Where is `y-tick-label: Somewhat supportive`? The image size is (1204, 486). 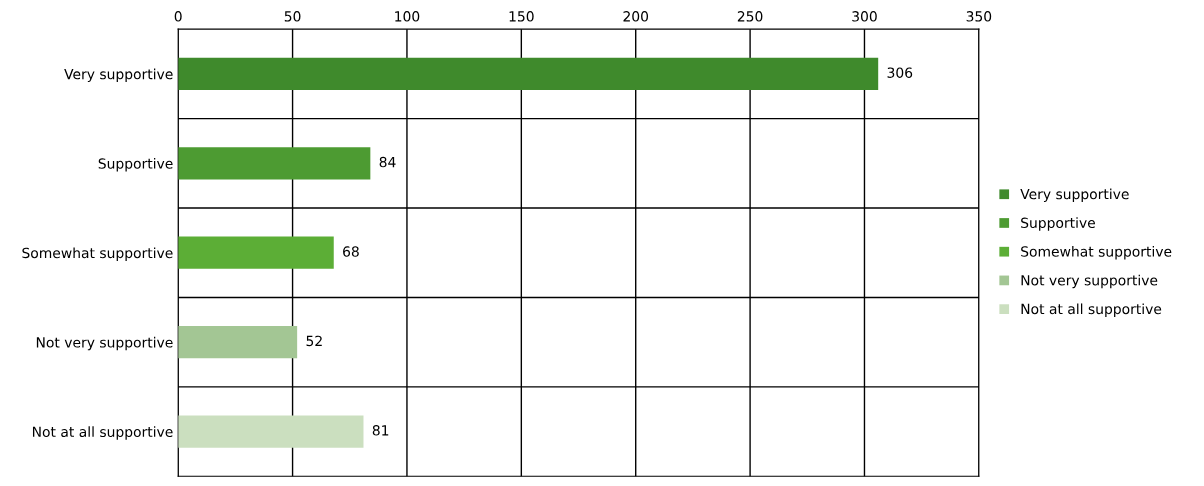 y-tick-label: Somewhat supportive is located at coordinates (97, 254).